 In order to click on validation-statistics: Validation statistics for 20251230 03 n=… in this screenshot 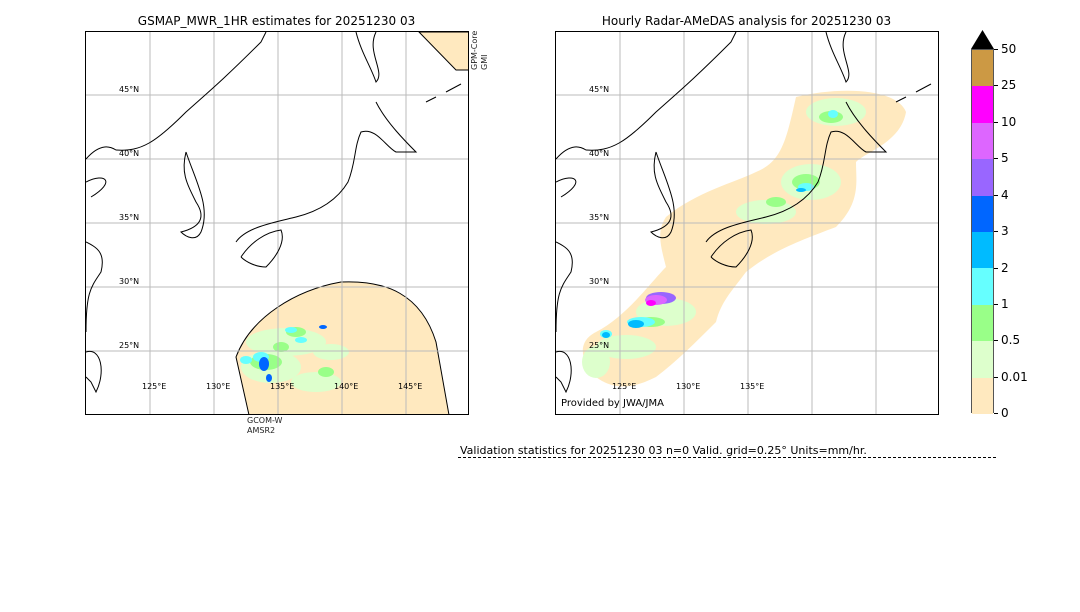, I will do `click(663, 450)`.